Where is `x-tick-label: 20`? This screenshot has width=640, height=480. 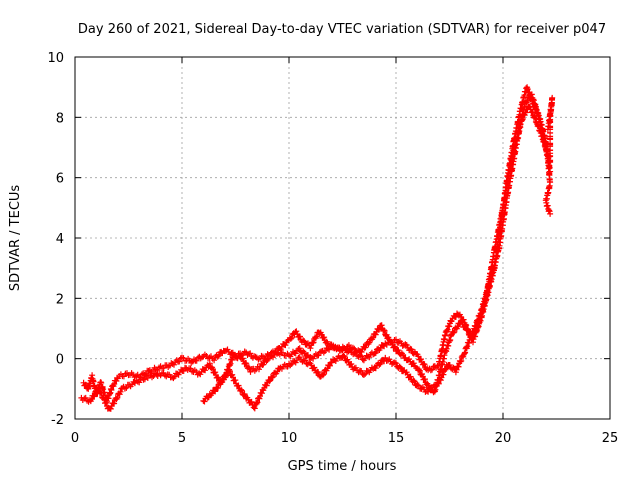
x-tick-label: 20 is located at coordinates (503, 438).